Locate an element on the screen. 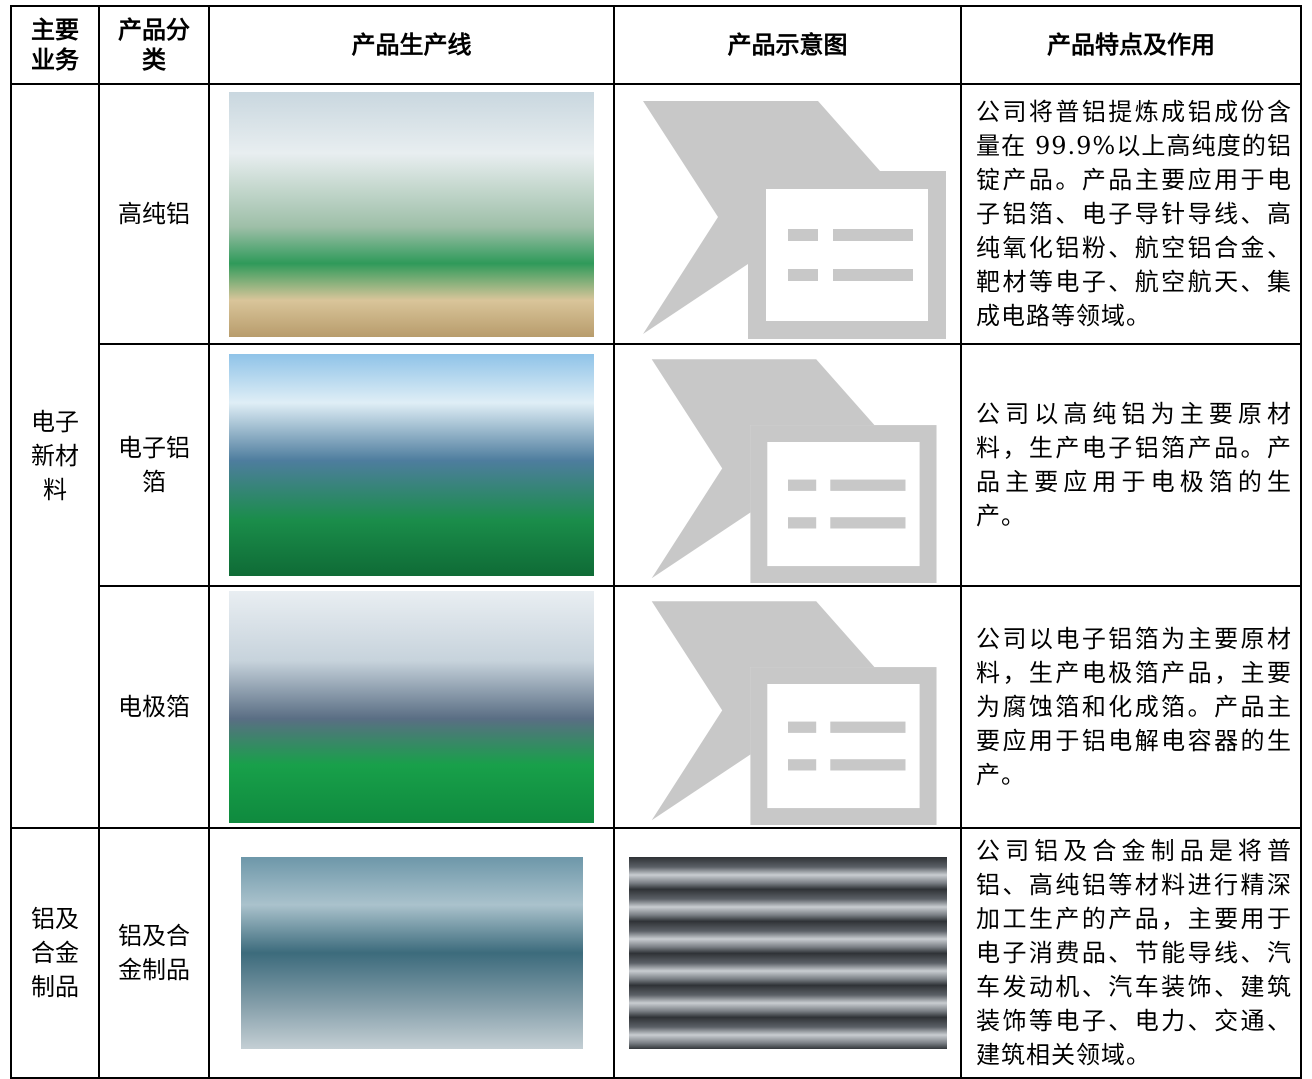  header-row: 主要业务 产品分类 产品生产线 产品示意图 产品特点及作用 is located at coordinates (656, 45).